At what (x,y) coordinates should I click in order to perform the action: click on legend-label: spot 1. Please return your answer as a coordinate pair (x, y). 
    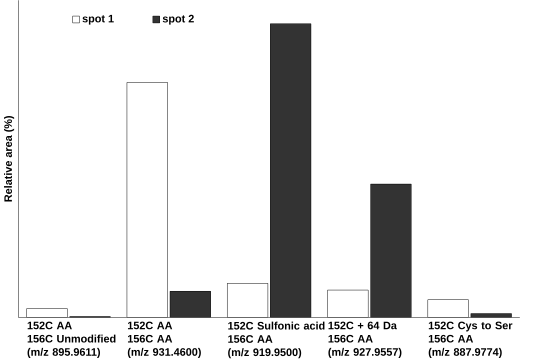
    Looking at the image, I should click on (98, 19).